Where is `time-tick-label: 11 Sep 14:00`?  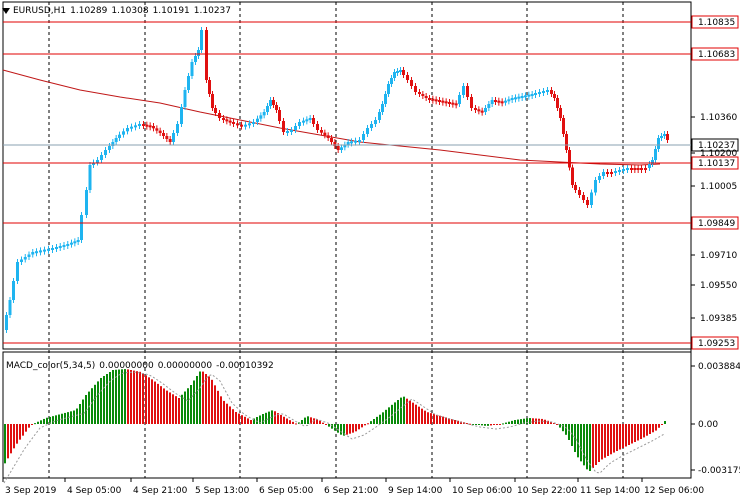 time-tick-label: 11 Sep 14:00 is located at coordinates (610, 491).